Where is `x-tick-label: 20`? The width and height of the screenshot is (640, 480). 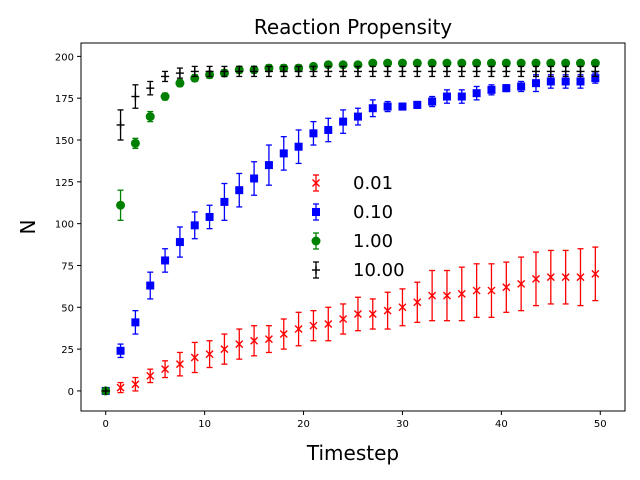 x-tick-label: 20 is located at coordinates (303, 424).